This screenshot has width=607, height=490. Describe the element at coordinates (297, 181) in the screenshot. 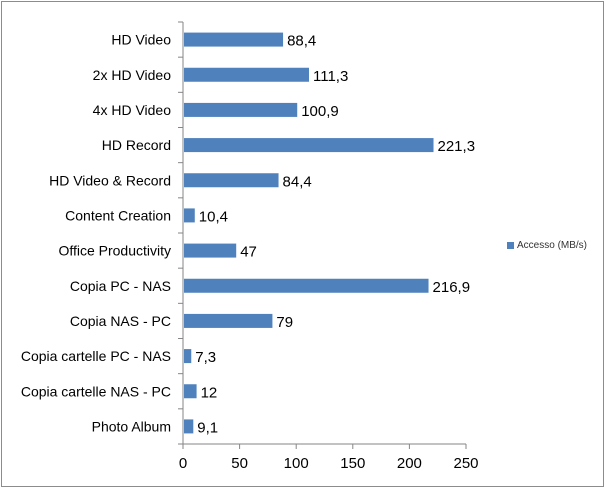

I see `data-label: 84,4` at that location.